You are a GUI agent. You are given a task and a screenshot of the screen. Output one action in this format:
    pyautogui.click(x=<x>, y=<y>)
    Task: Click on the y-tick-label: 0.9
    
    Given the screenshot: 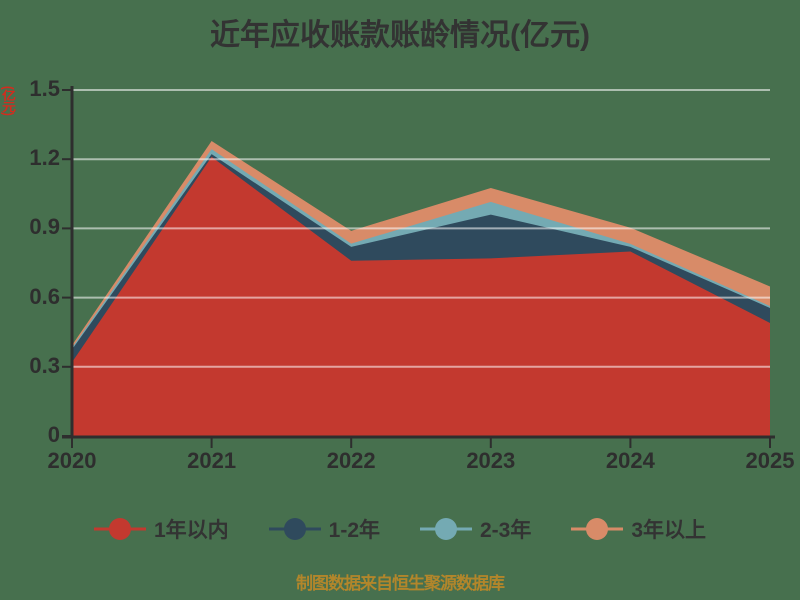 What is the action you would take?
    pyautogui.click(x=44, y=227)
    